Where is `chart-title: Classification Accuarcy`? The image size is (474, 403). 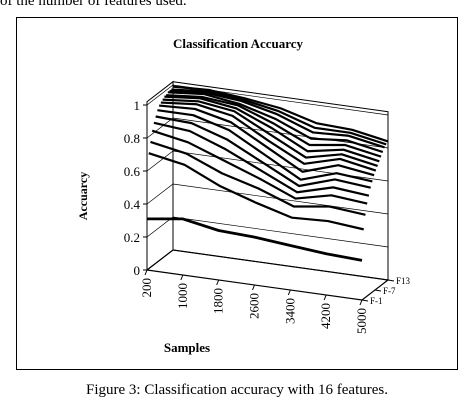
chart-title: Classification Accuarcy is located at coordinates (238, 43).